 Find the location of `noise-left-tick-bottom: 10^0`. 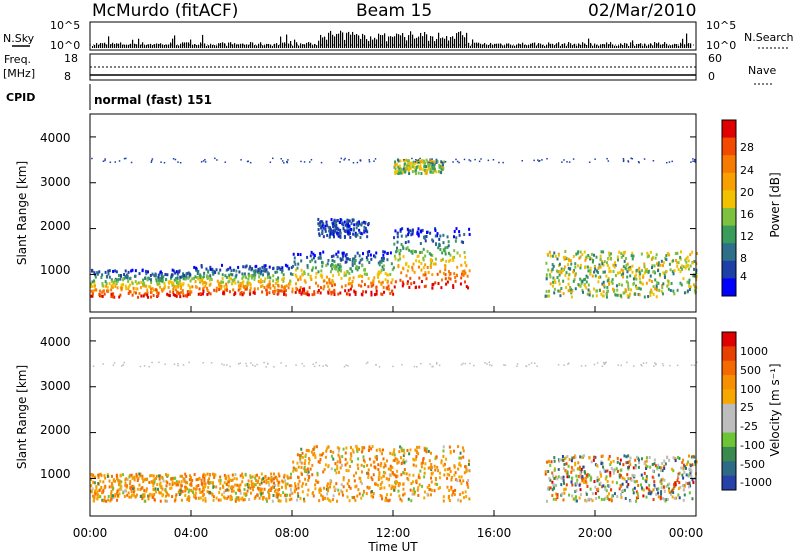

noise-left-tick-bottom: 10^0 is located at coordinates (65, 45).